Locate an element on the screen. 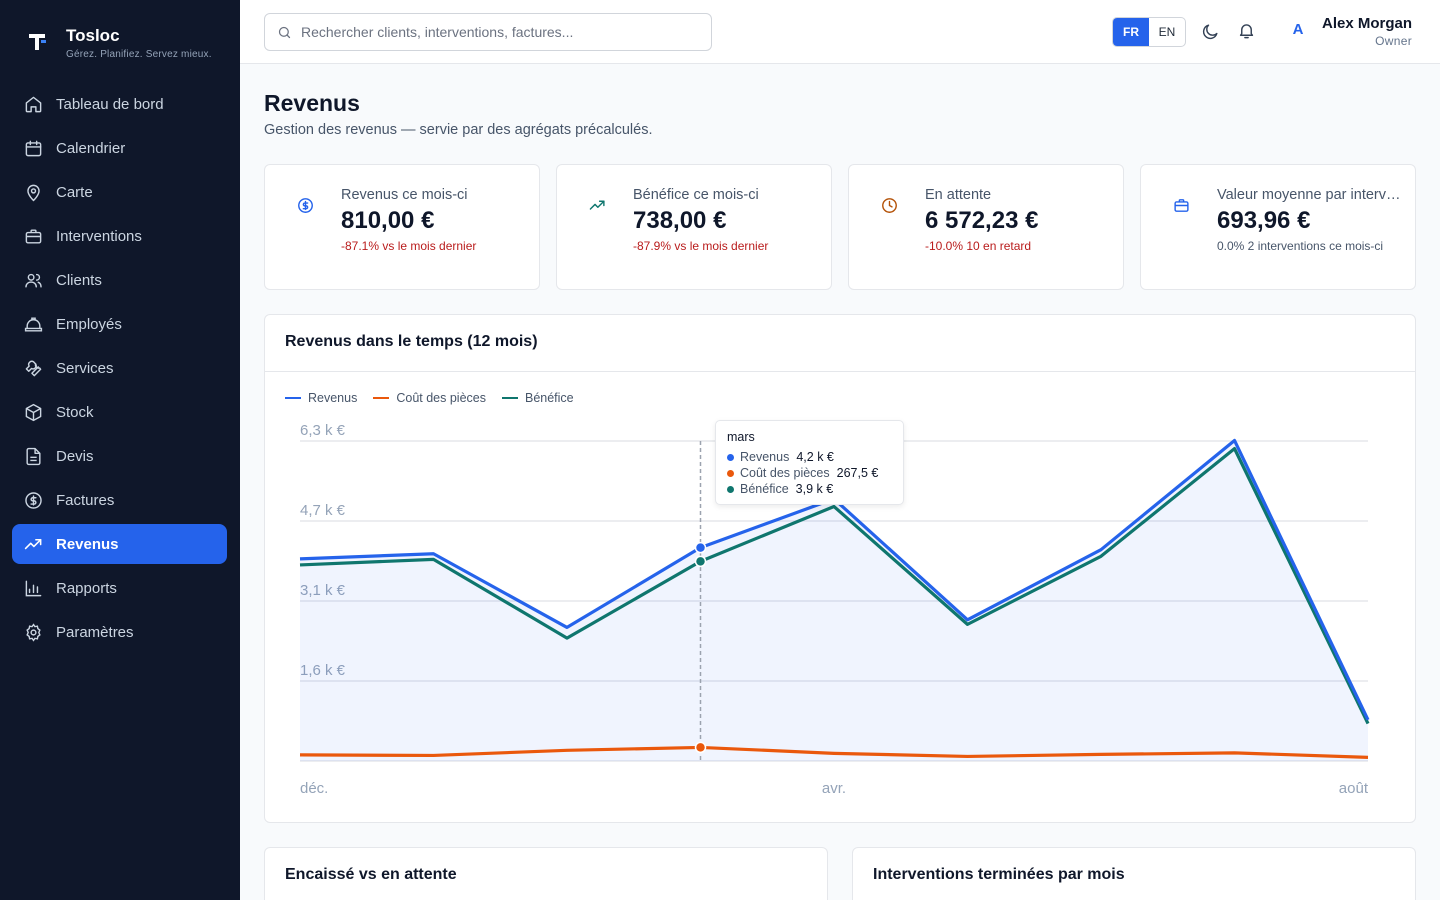 The height and width of the screenshot is (900, 1440). sidebar-item-interventions: Interventions is located at coordinates (119, 236).